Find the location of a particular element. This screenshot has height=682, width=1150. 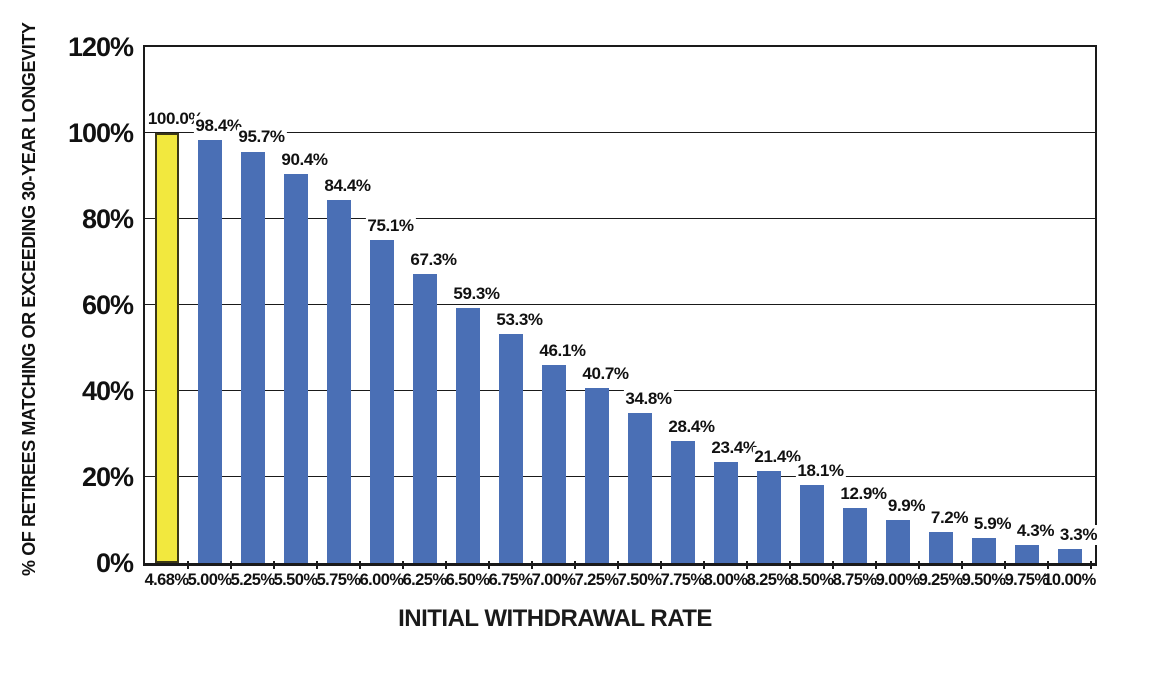

gridline-40% is located at coordinates (620, 390).